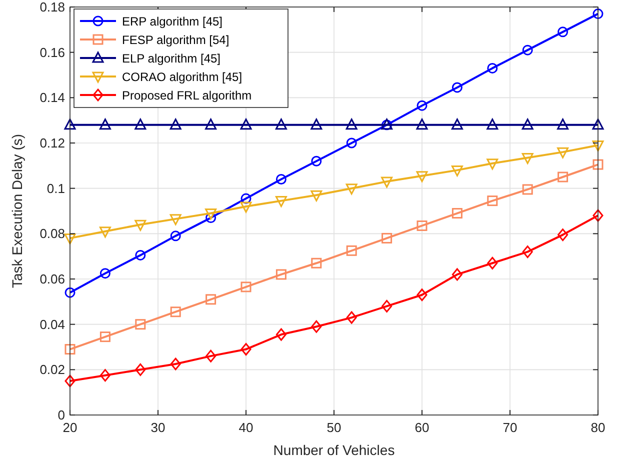 The image size is (627, 474). Describe the element at coordinates (158, 427) in the screenshot. I see `x-tick-label: 30` at that location.